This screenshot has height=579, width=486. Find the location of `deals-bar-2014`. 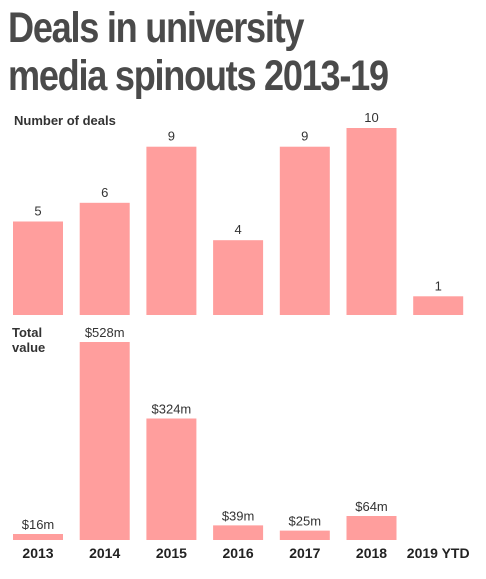

deals-bar-2014 is located at coordinates (104, 258).